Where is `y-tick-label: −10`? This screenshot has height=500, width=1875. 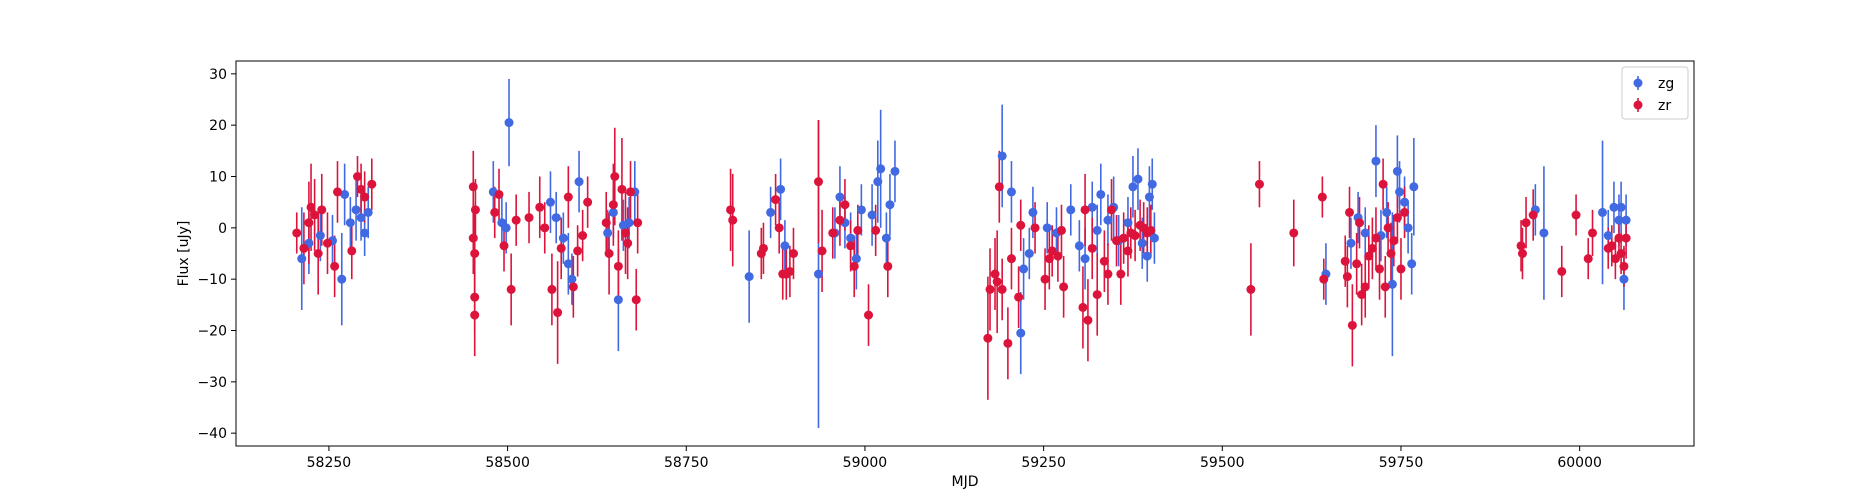 y-tick-label: −10 is located at coordinates (212, 280).